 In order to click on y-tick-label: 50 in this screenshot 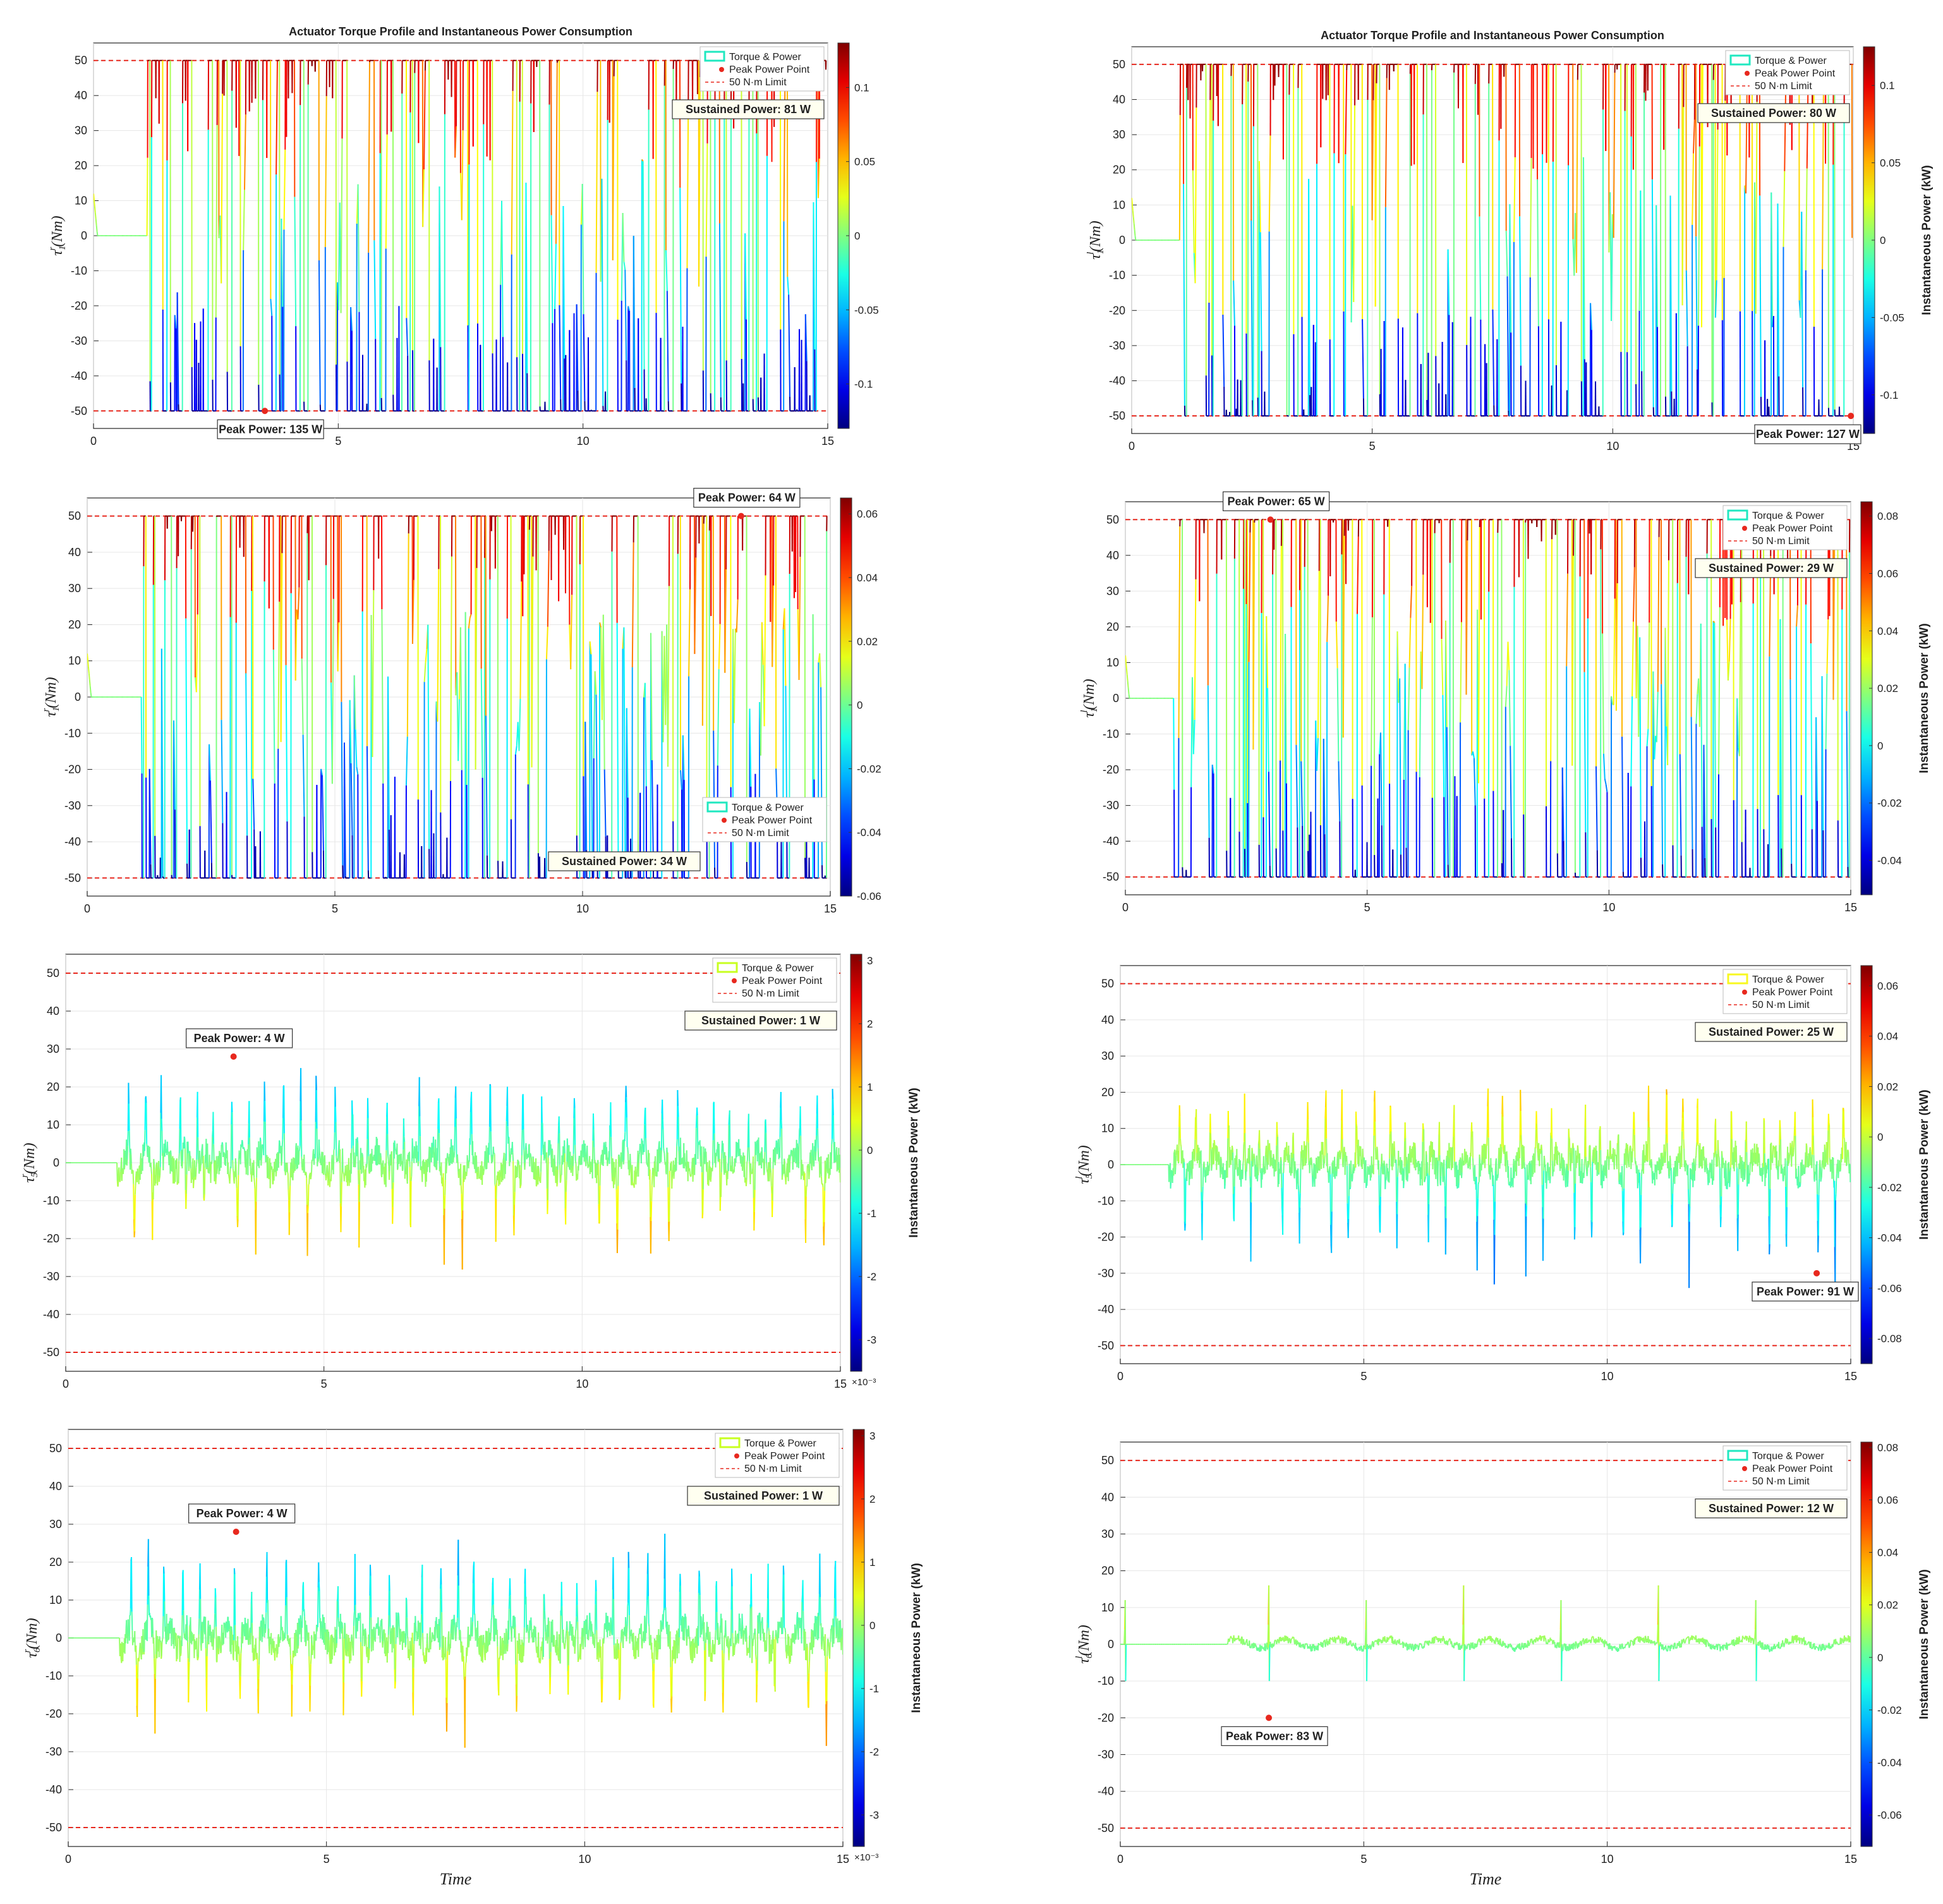, I will do `click(74, 516)`.